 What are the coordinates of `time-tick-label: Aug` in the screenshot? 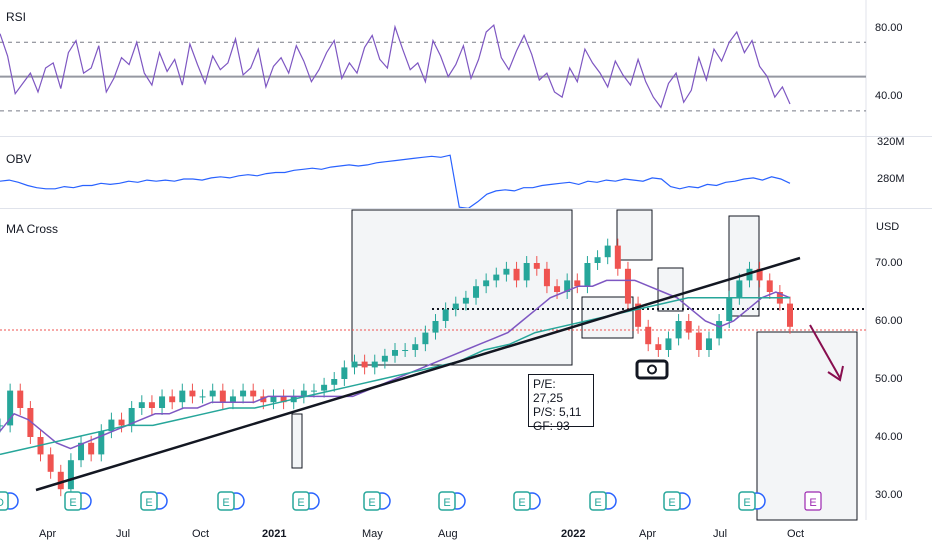 It's located at (448, 534).